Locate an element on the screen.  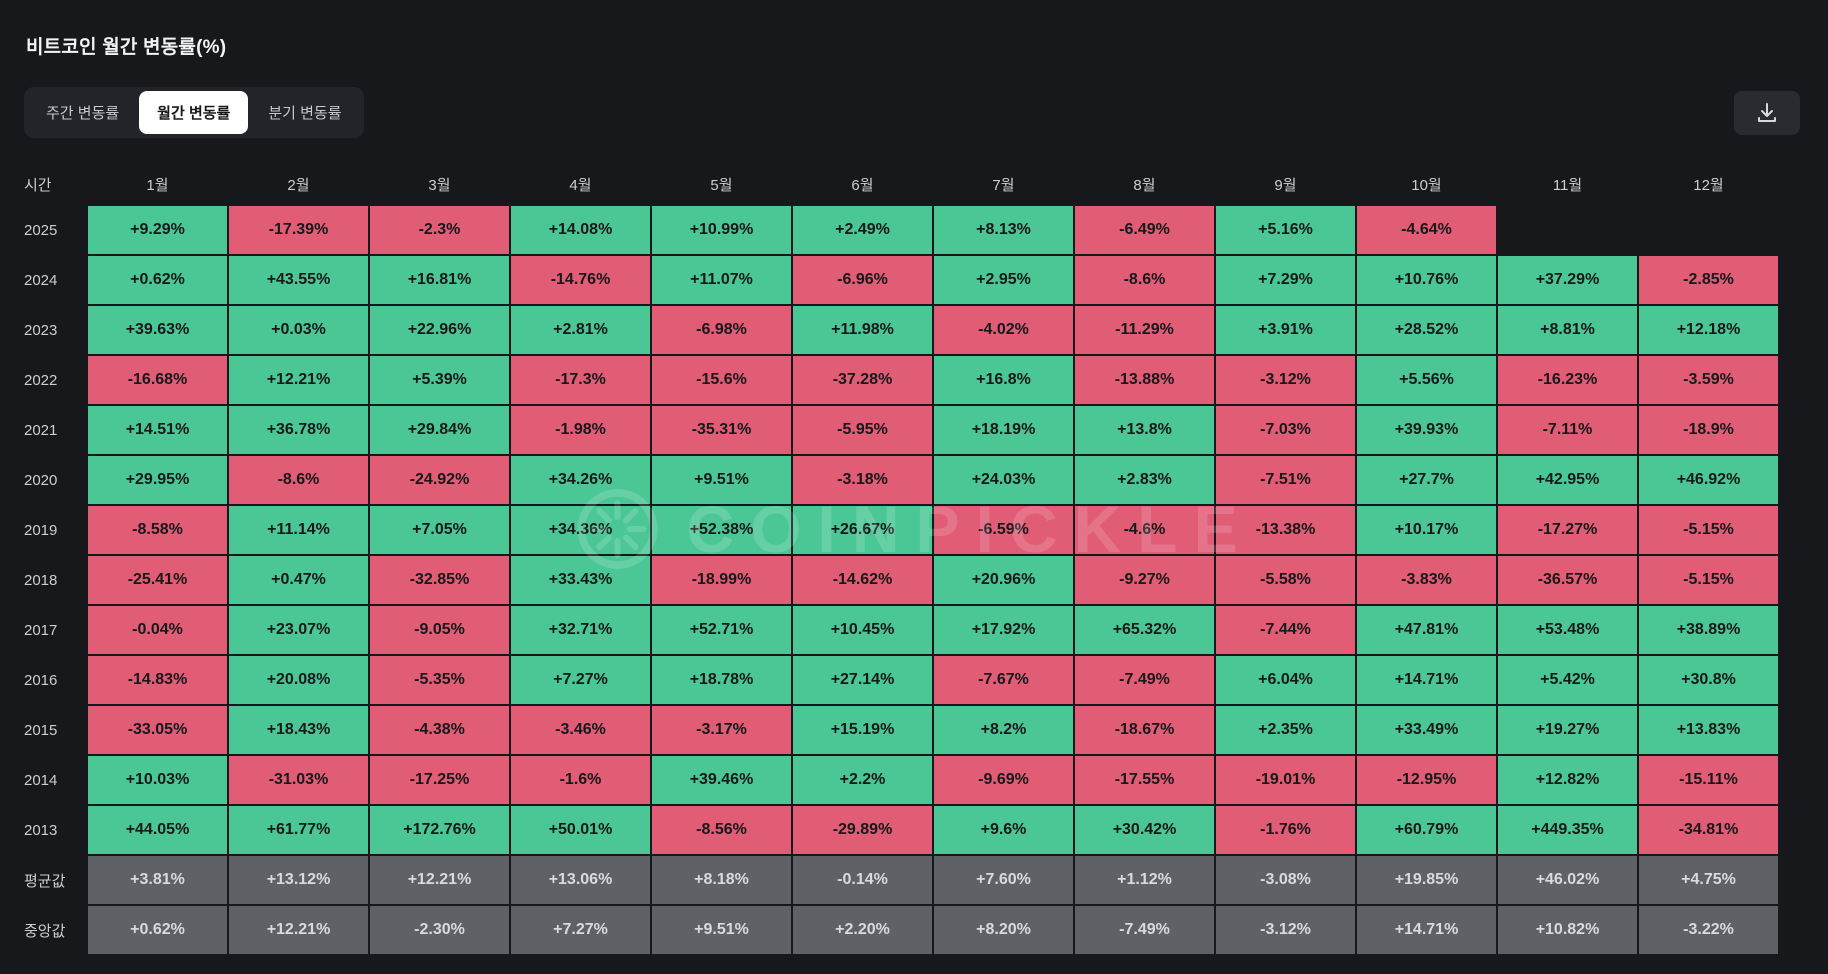
heatmap-cell: +36.78% is located at coordinates (298, 430).